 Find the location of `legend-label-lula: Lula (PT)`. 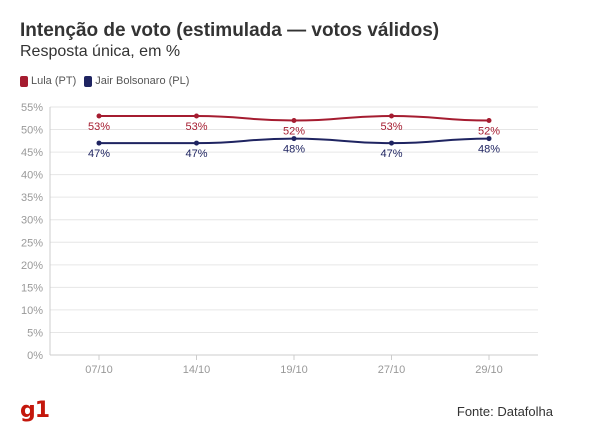

legend-label-lula: Lula (PT) is located at coordinates (54, 81).